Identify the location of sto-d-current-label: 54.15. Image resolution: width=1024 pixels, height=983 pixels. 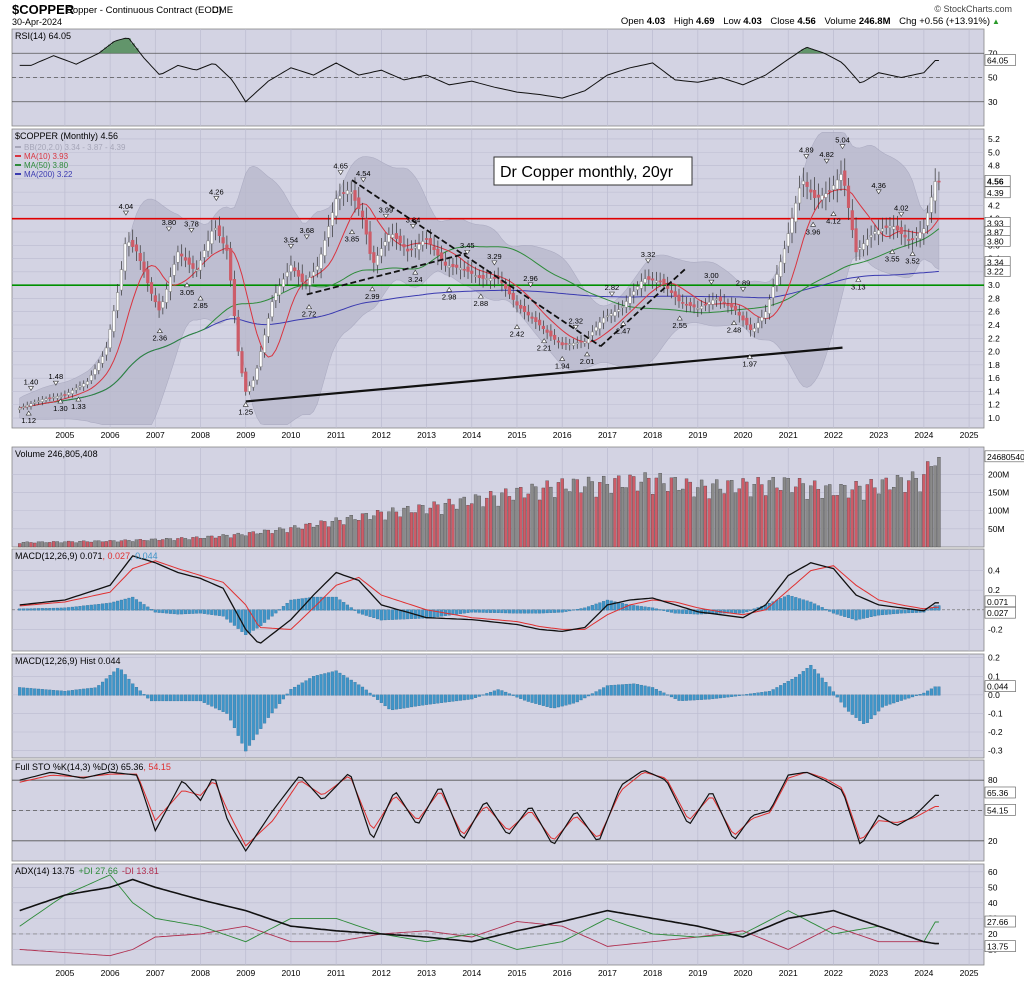
(998, 810).